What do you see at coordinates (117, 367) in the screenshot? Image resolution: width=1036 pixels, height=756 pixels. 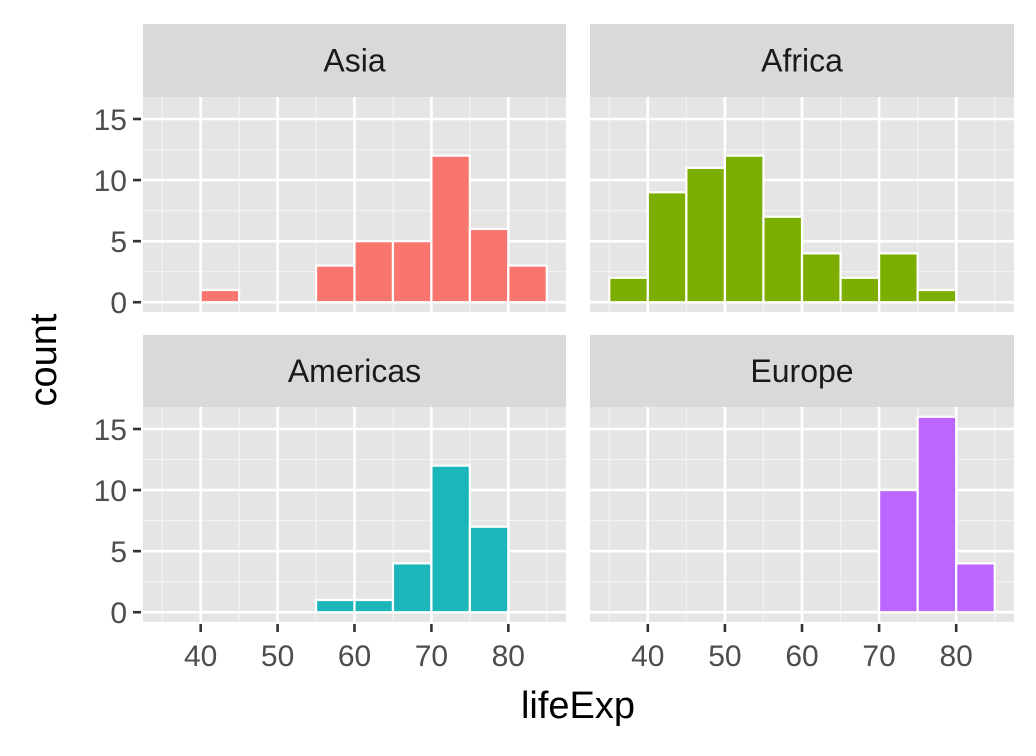 I see `y-axes: 0 5 10 15 0 5 10 15` at bounding box center [117, 367].